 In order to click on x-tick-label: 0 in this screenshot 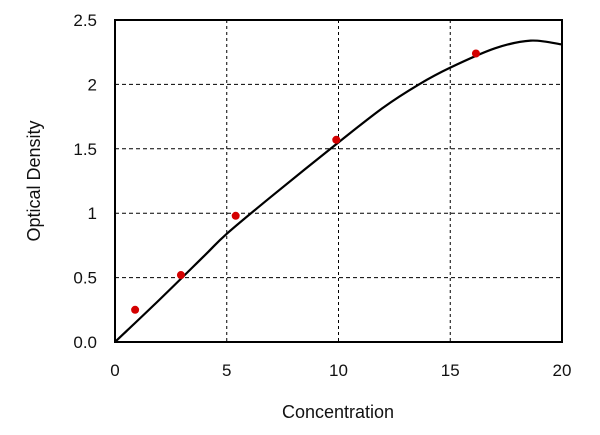, I will do `click(114, 370)`.